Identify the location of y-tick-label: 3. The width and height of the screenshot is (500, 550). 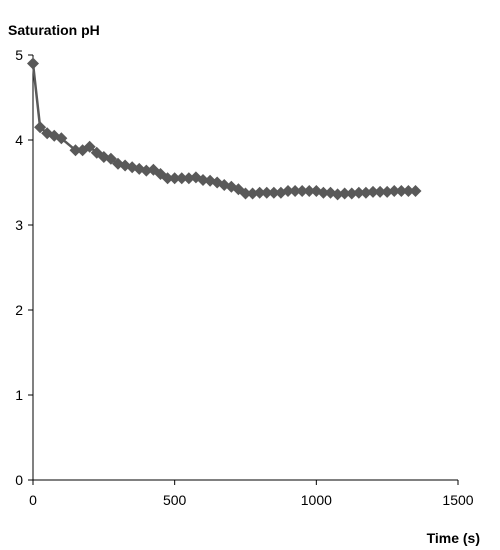
(19, 225).